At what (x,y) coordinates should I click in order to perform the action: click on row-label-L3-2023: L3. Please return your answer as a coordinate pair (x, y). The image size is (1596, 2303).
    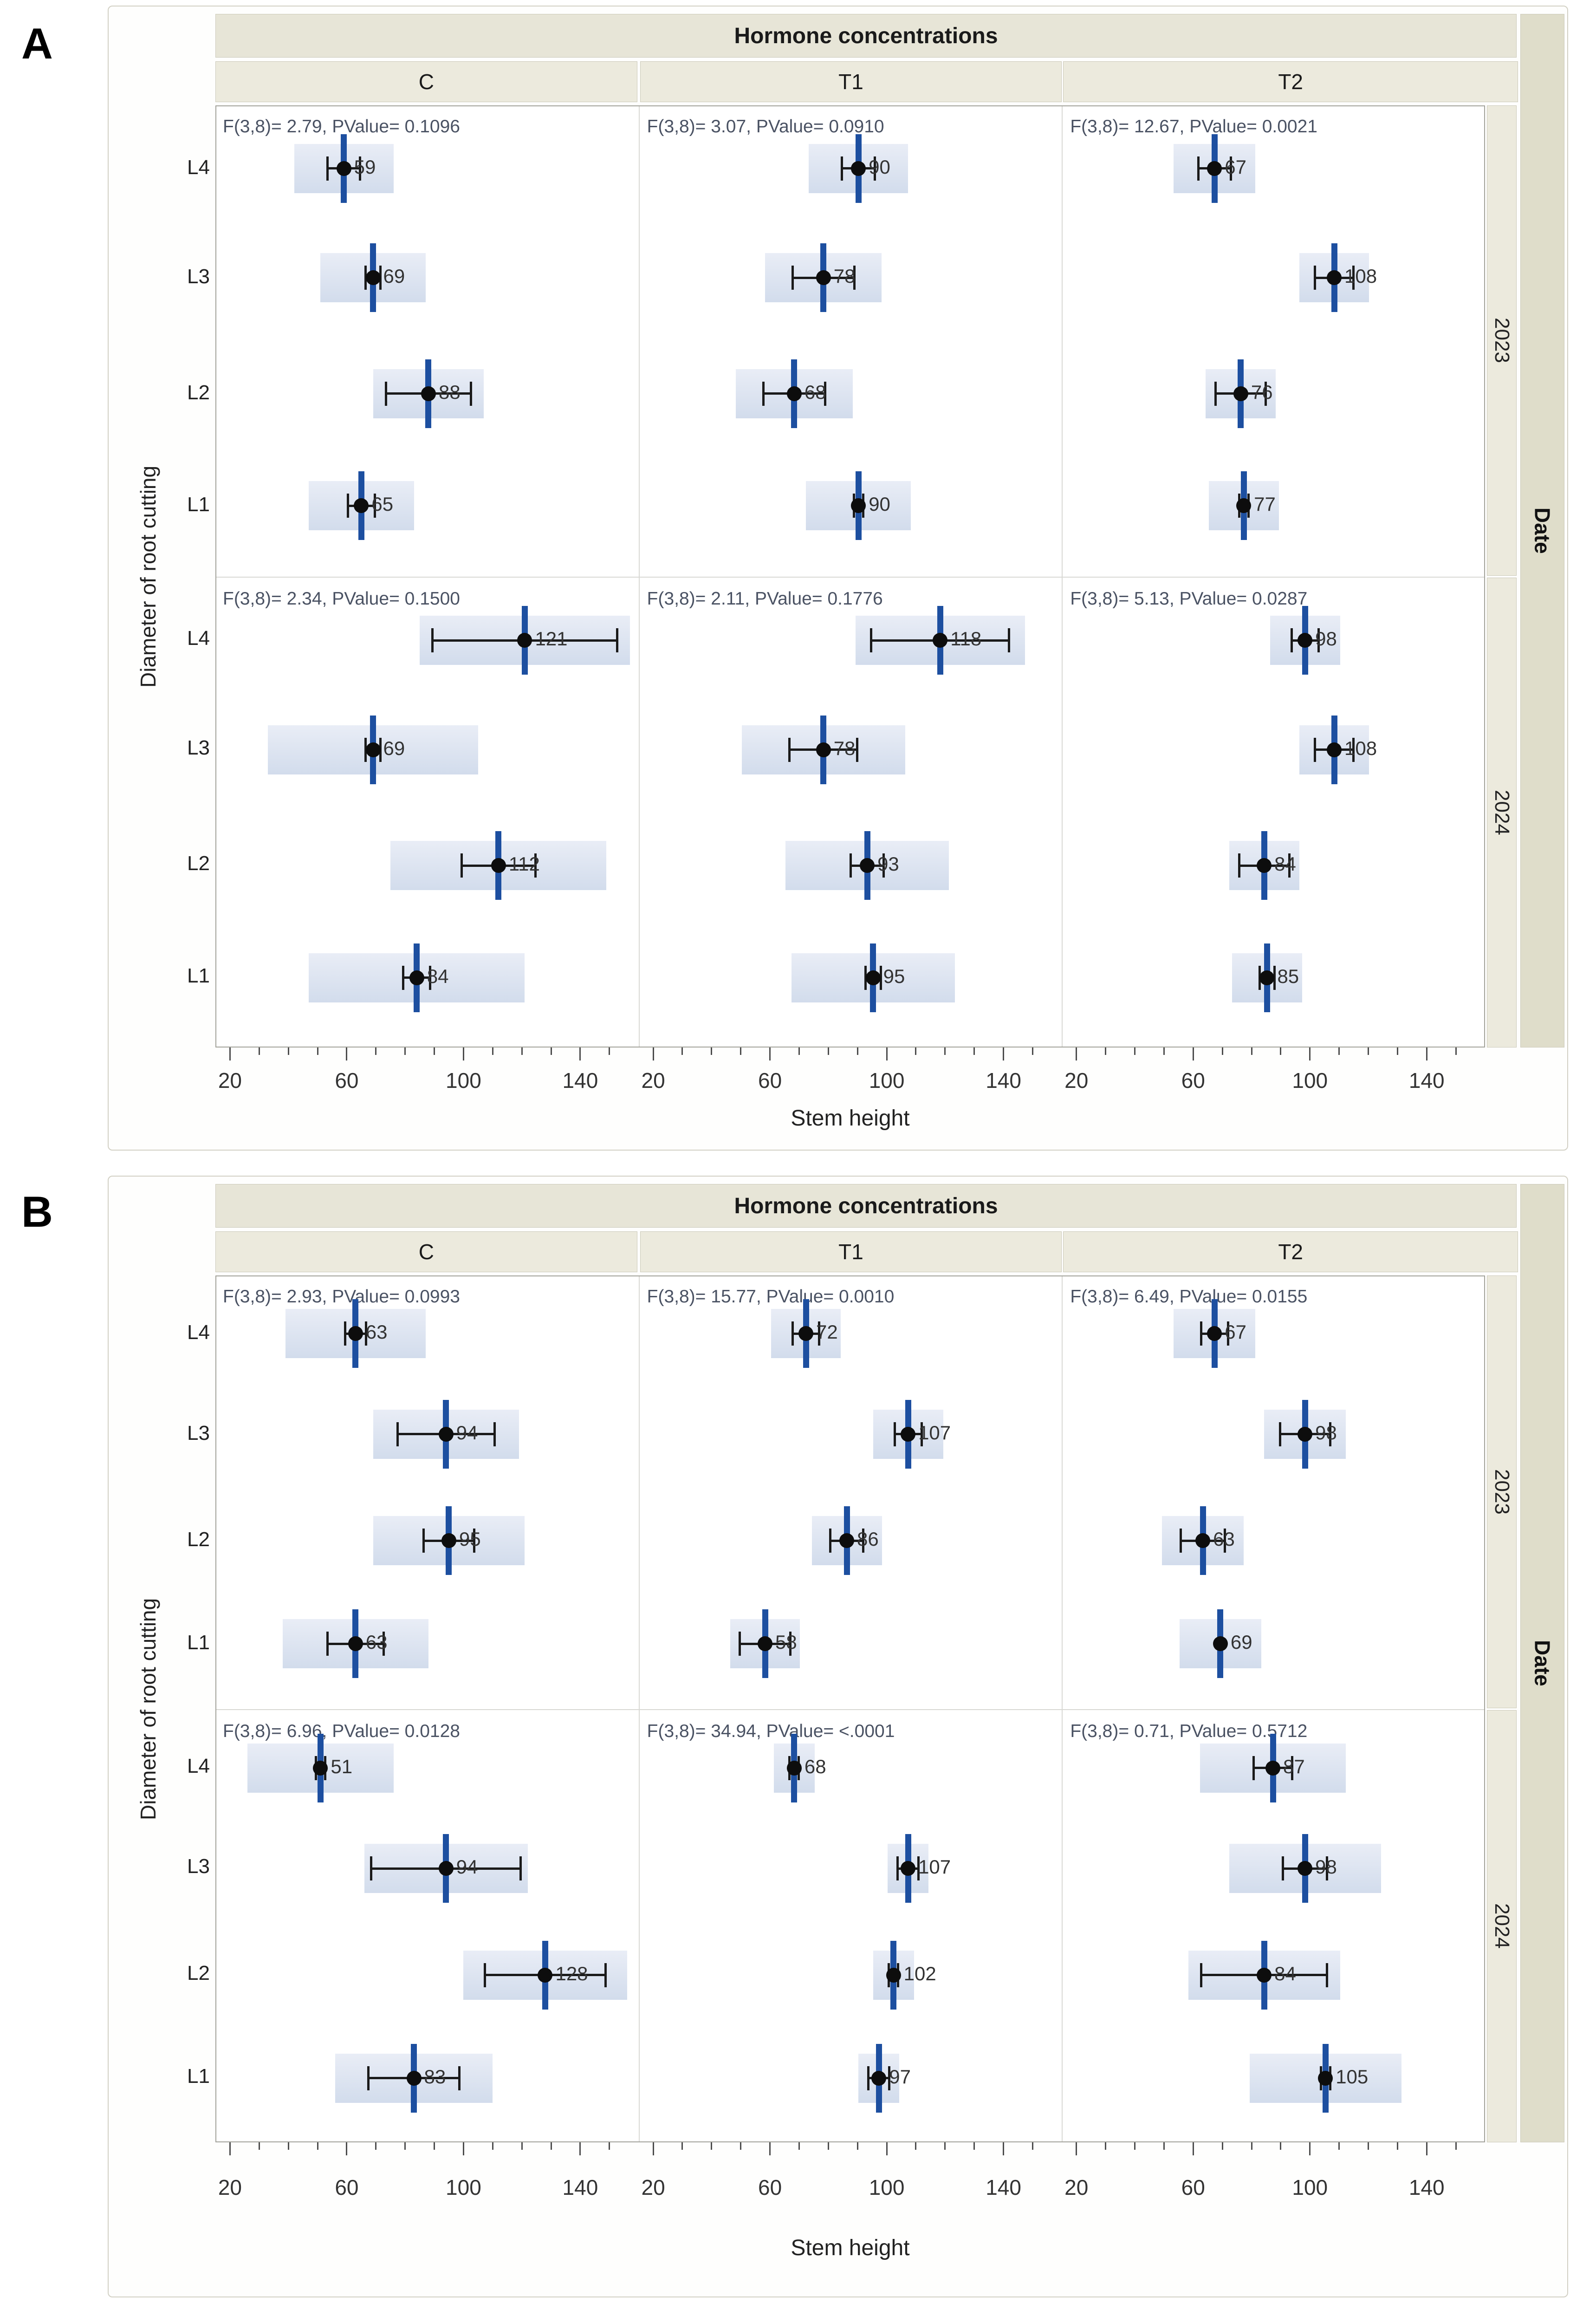
    Looking at the image, I should click on (199, 276).